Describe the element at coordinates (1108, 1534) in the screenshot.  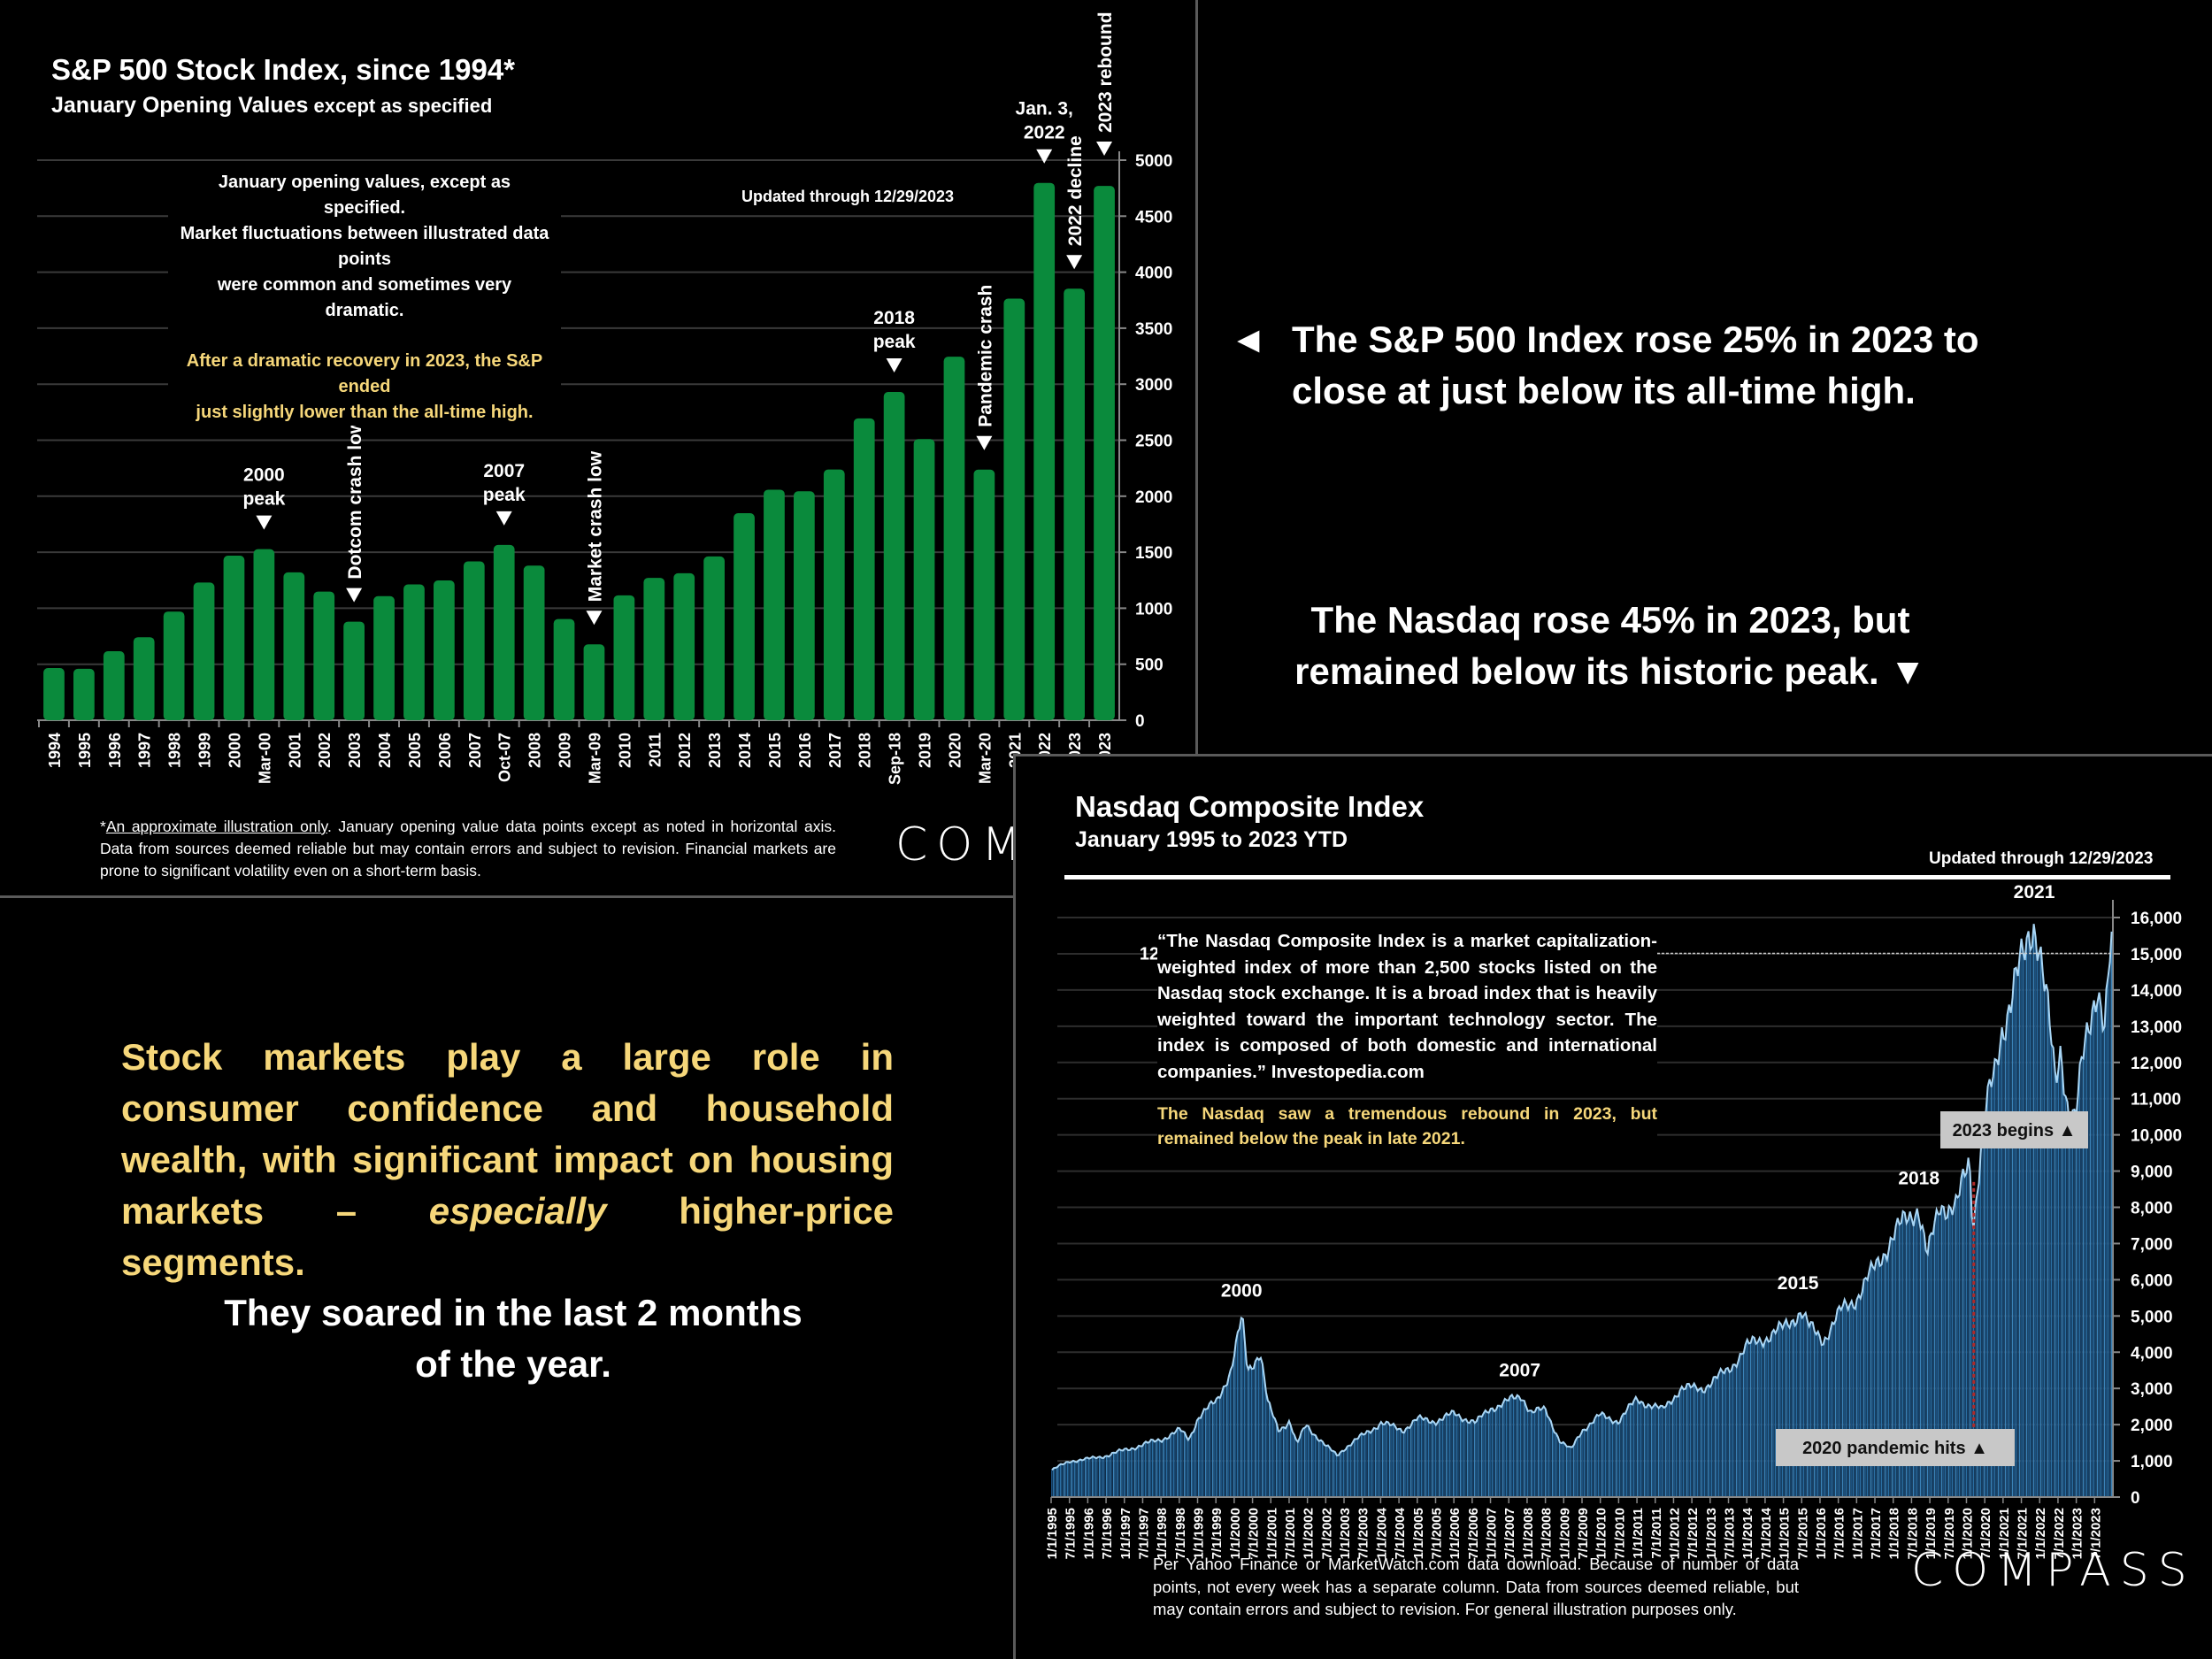
I see `x-tick-label: 7/1/1996` at that location.